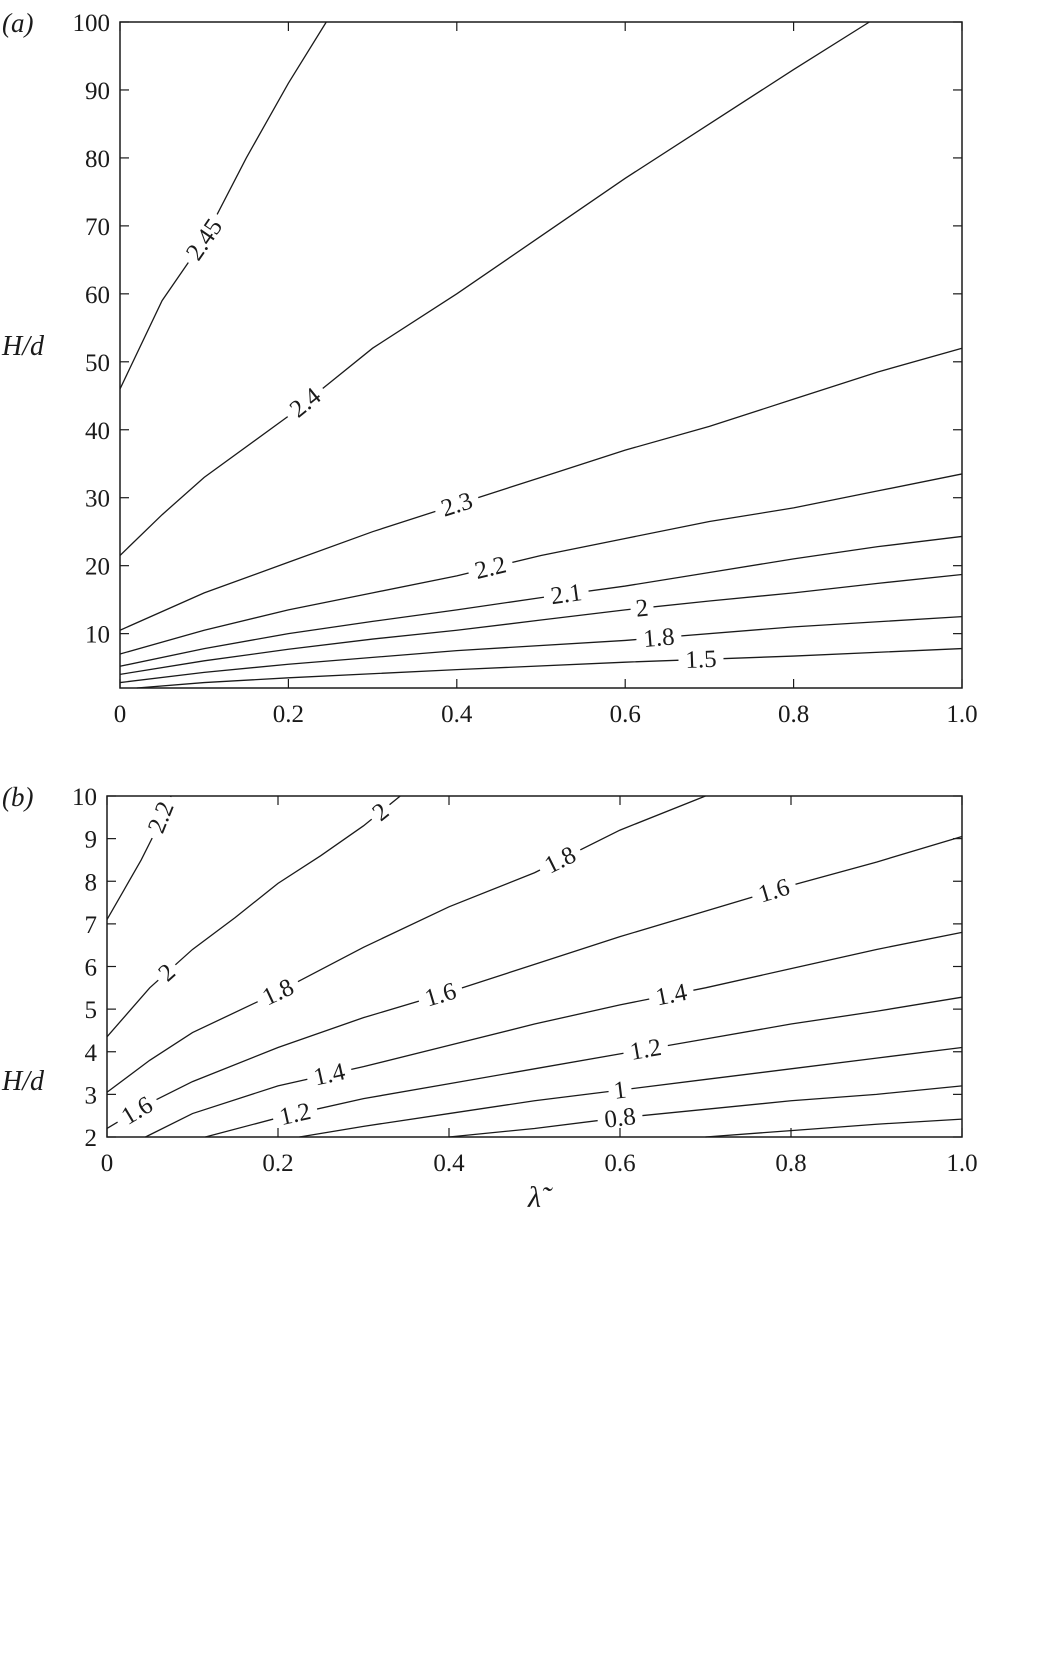  I want to click on y-tick-label: 30, so click(97, 499).